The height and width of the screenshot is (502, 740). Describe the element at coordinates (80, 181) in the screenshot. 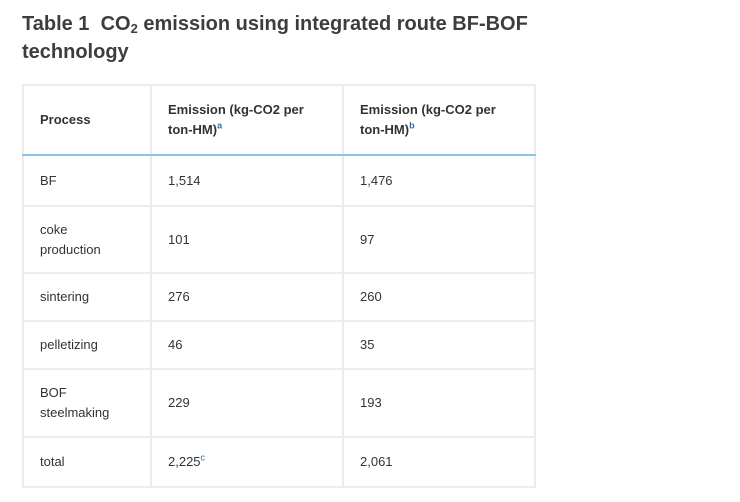

I see `cell-content: BF` at that location.